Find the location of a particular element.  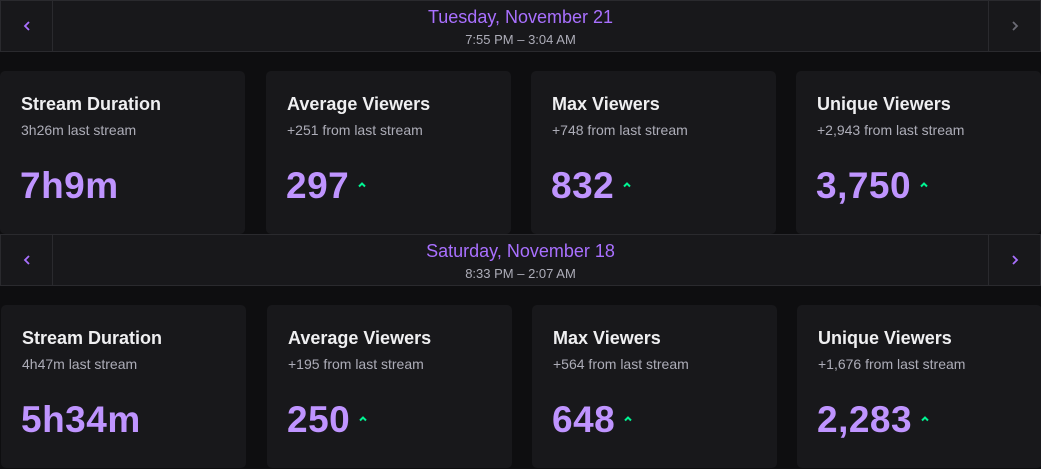

stat-comparison: 3h26m last stream is located at coordinates (79, 130).